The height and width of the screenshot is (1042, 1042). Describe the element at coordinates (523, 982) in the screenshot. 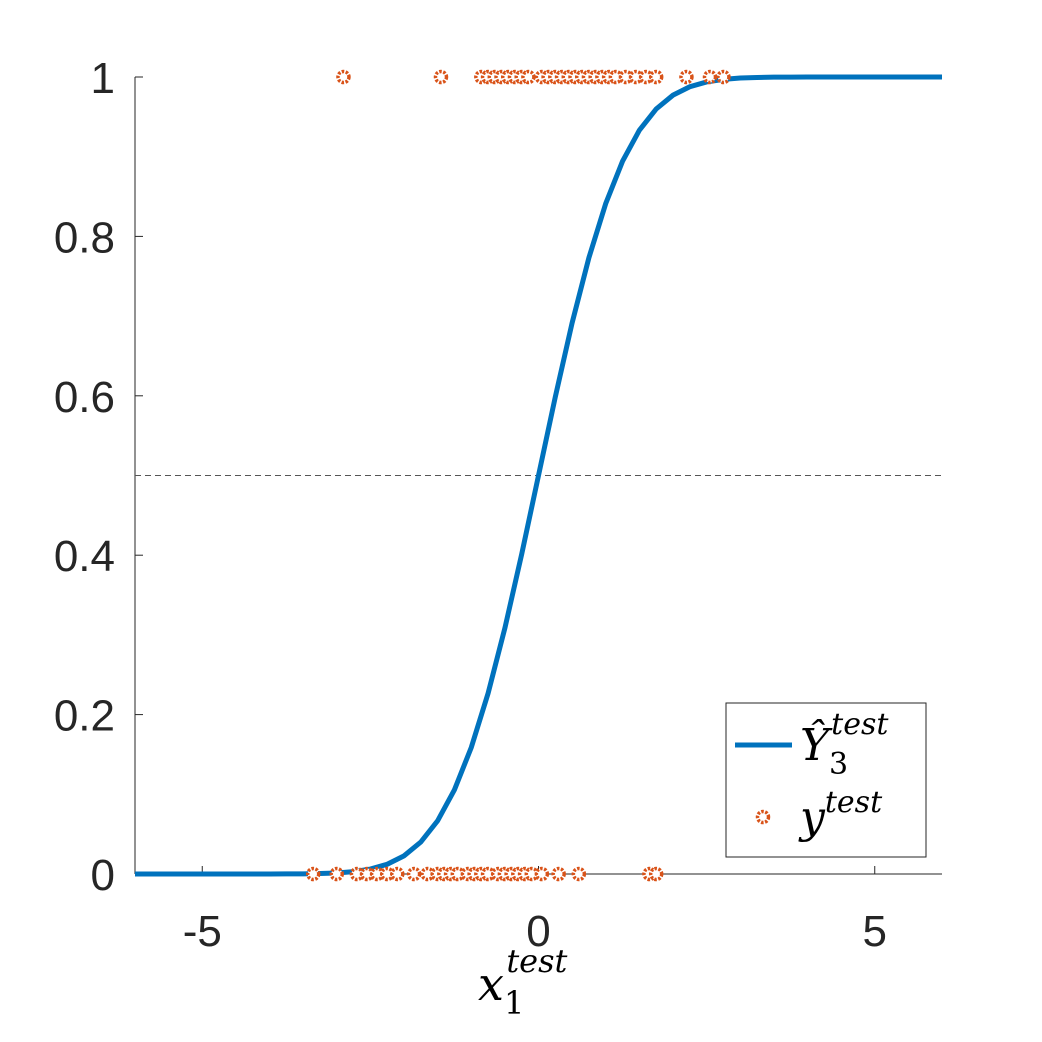

I see `x-axis-label: x1 test` at that location.